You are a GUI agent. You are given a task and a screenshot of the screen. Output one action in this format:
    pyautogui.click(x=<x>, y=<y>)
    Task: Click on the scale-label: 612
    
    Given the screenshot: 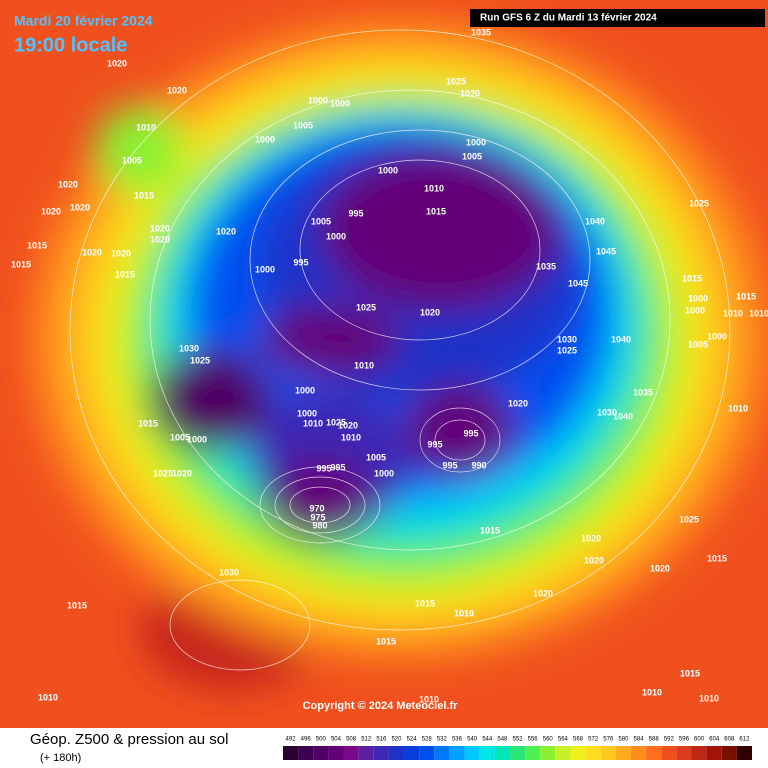 What is the action you would take?
    pyautogui.click(x=744, y=740)
    